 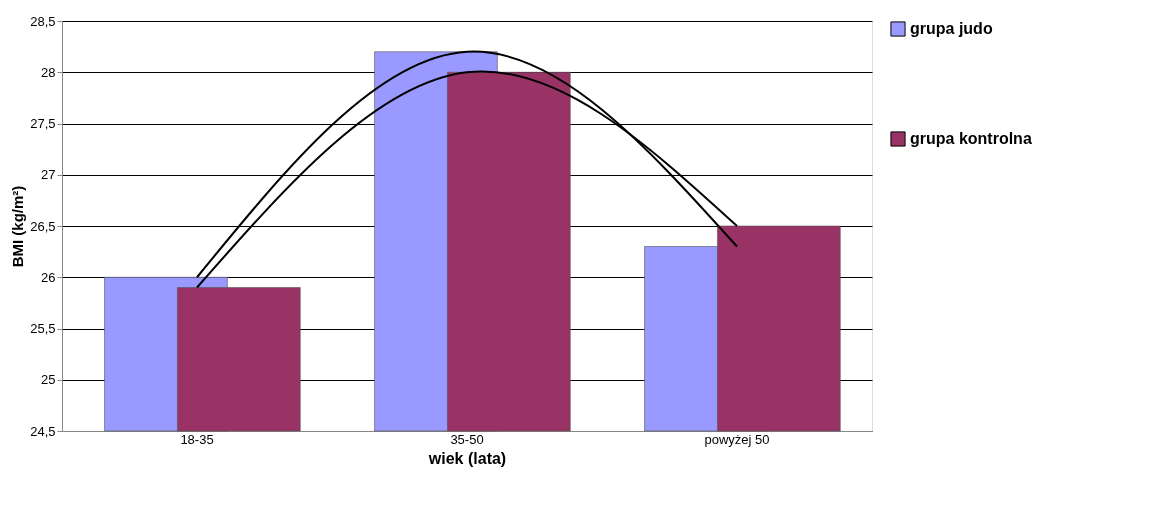 What do you see at coordinates (971, 138) in the screenshot?
I see `legend-label: grupa kontrolna` at bounding box center [971, 138].